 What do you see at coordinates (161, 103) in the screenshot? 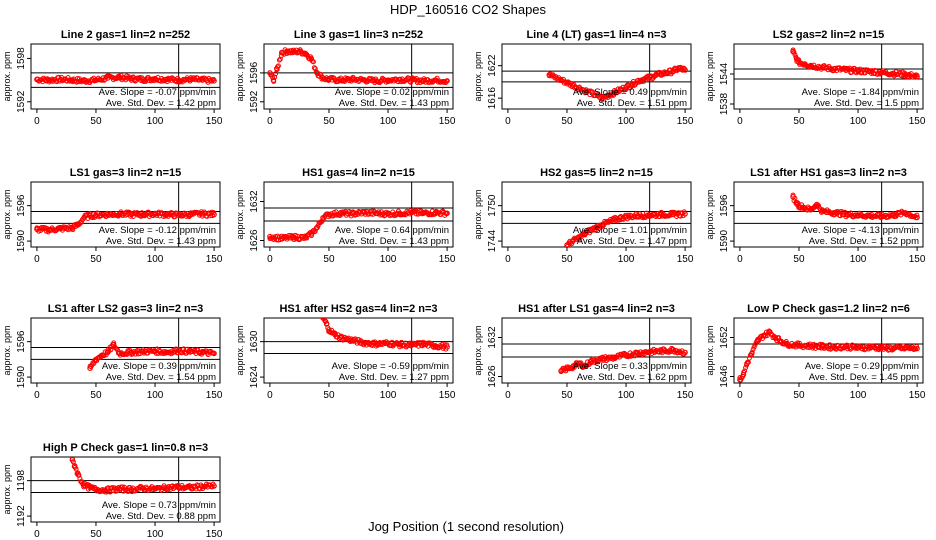
I see `avg-std-text: Ave. Std. Dev. = 1.42 ppm` at bounding box center [161, 103].